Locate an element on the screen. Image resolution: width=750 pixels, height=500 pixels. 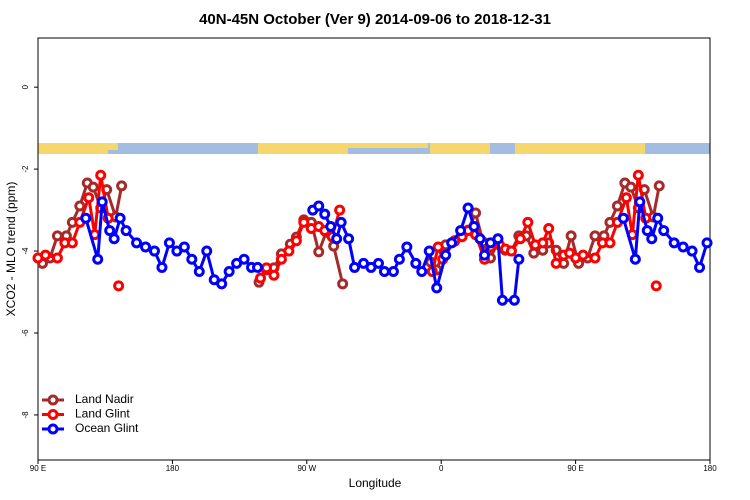
y-tick-label: -4 is located at coordinates (25, 251).